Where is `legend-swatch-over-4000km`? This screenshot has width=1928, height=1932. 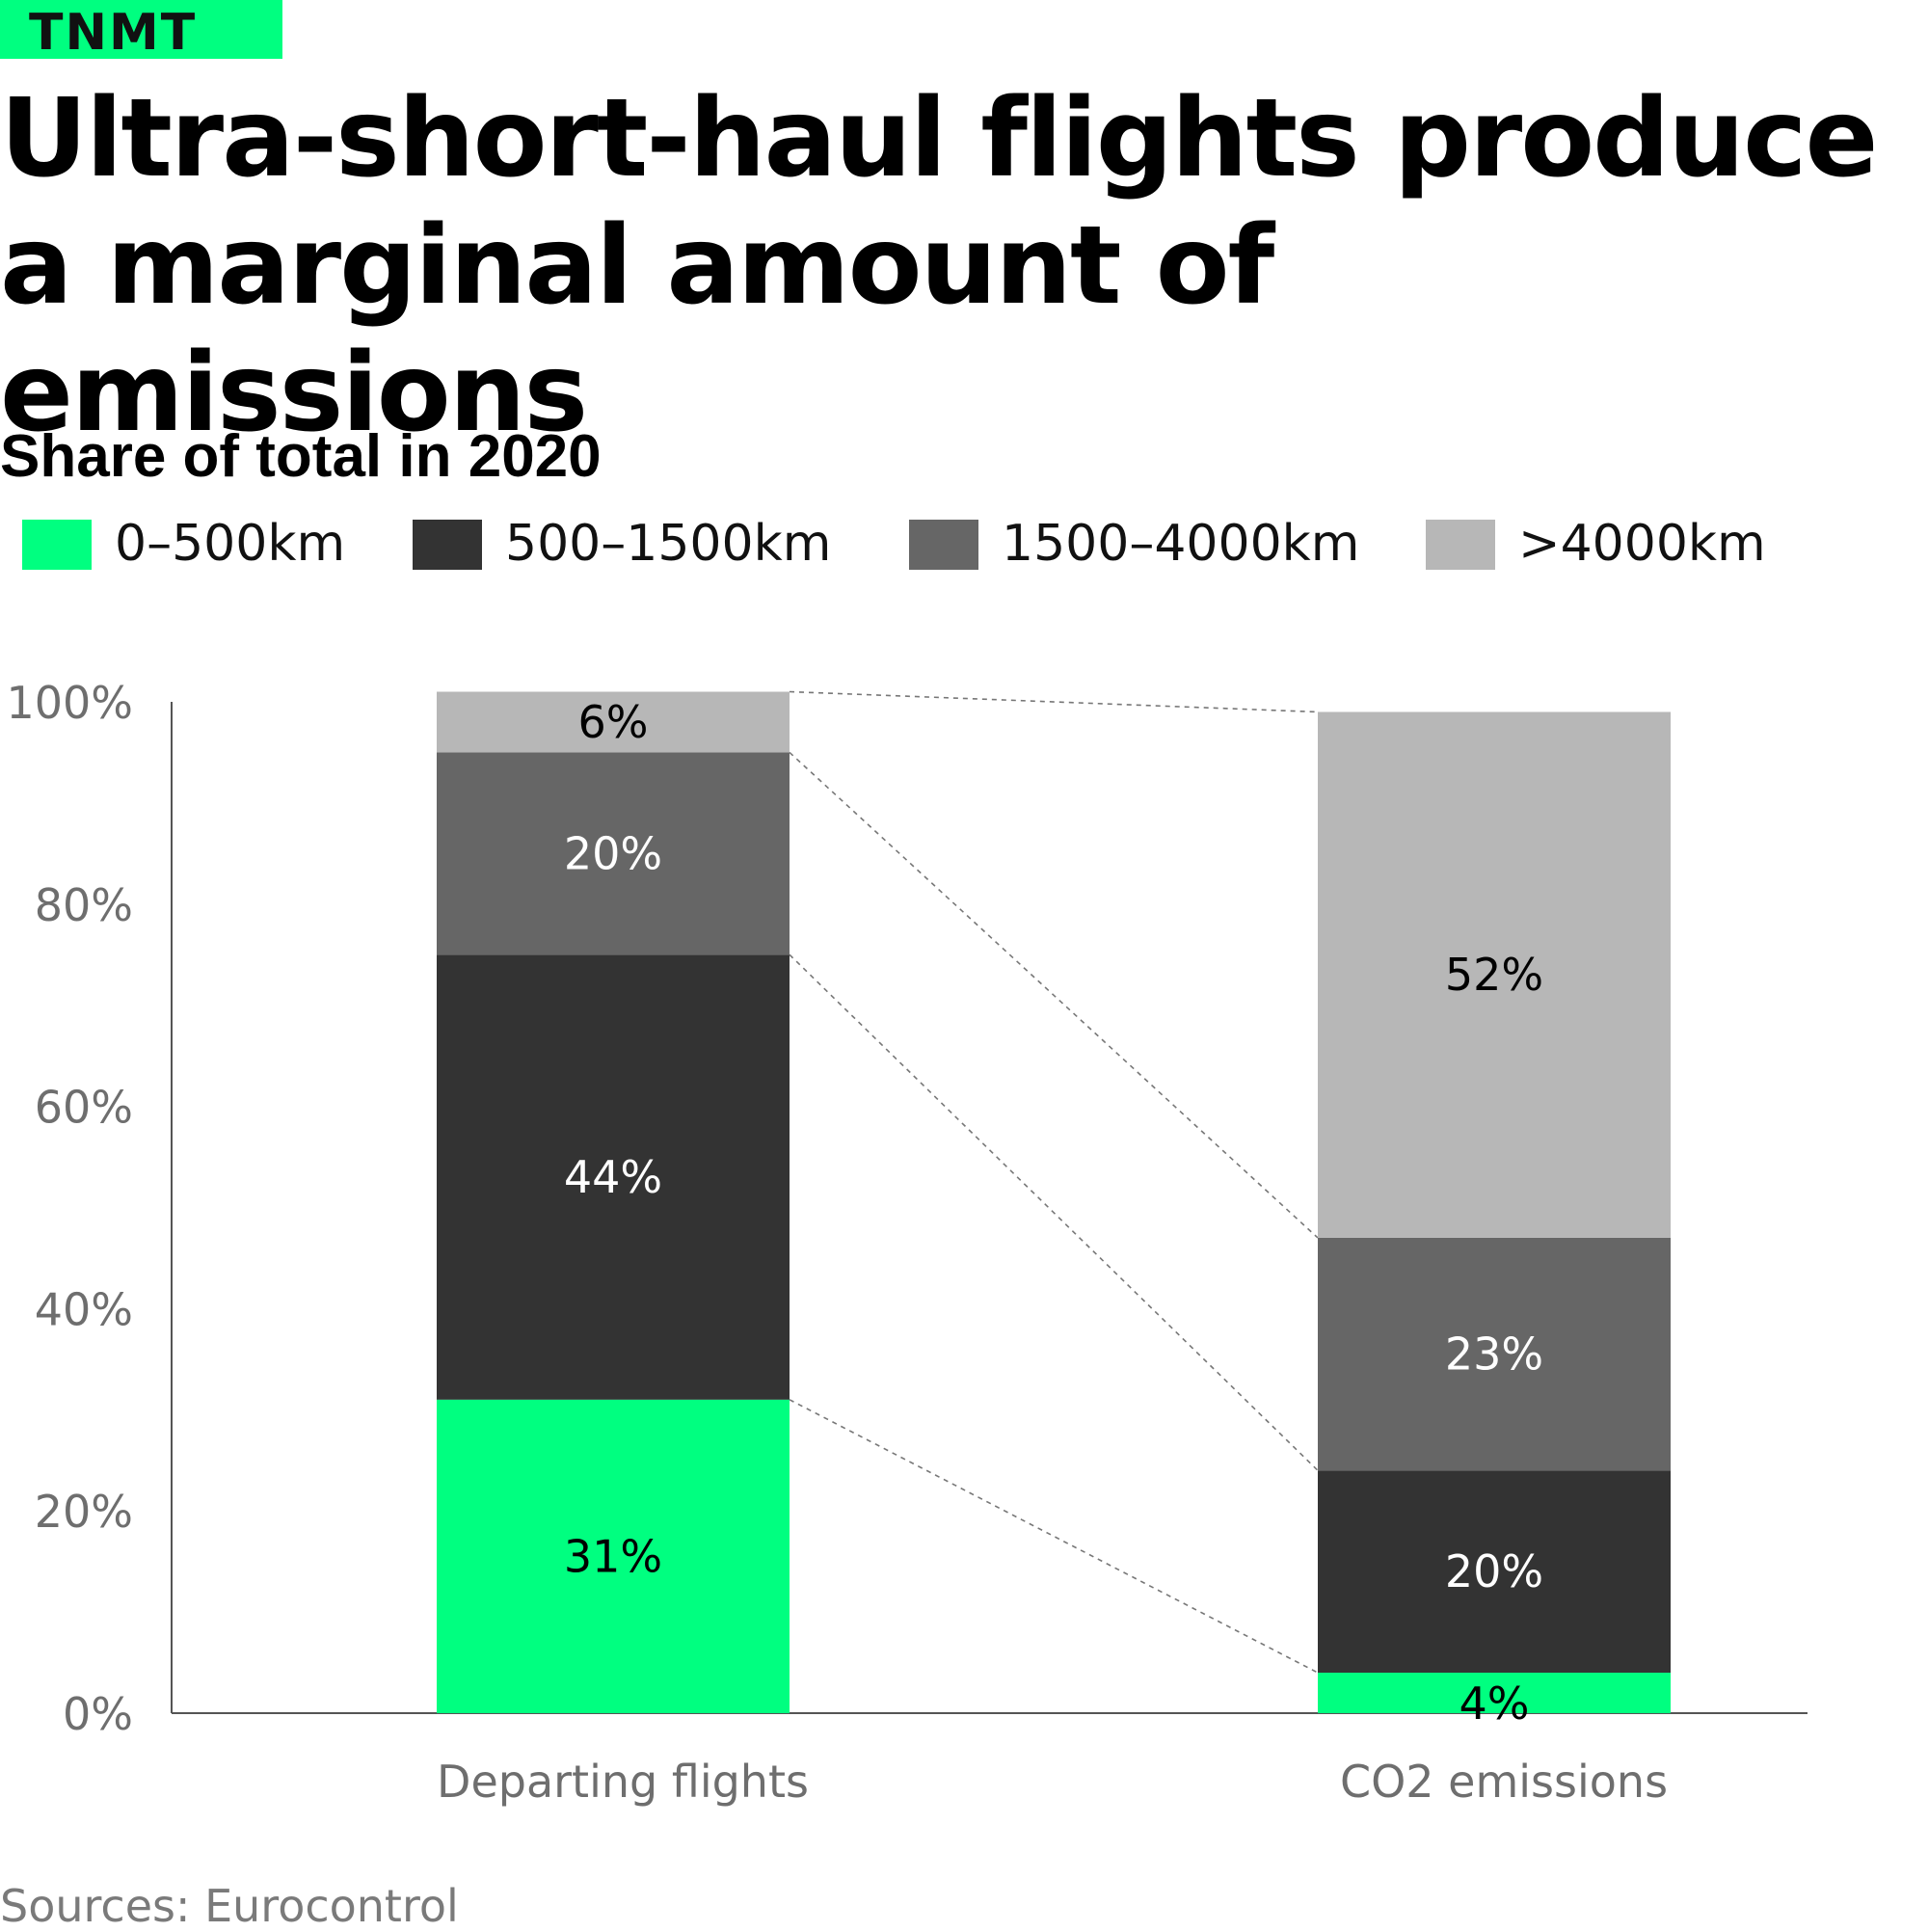 legend-swatch-over-4000km is located at coordinates (1460, 545).